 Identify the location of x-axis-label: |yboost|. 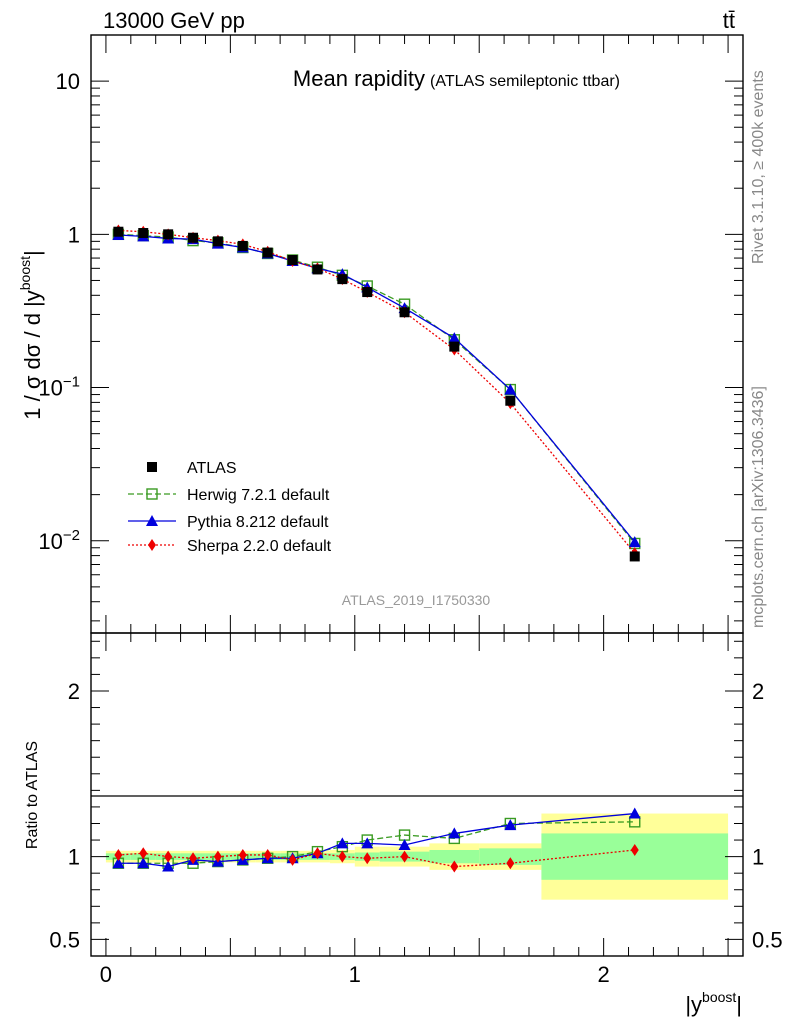
(713, 1003).